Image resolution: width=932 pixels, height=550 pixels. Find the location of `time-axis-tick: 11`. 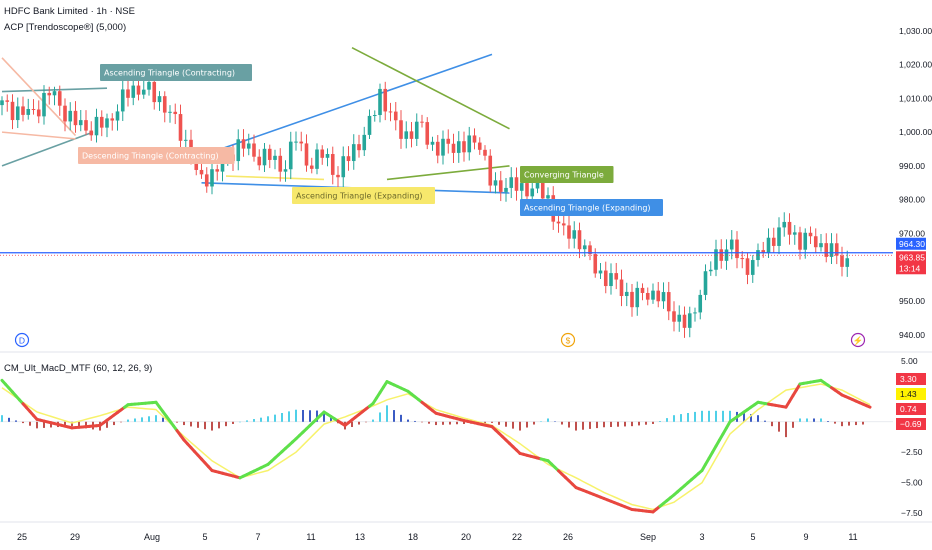

time-axis-tick: 11 is located at coordinates (310, 537).